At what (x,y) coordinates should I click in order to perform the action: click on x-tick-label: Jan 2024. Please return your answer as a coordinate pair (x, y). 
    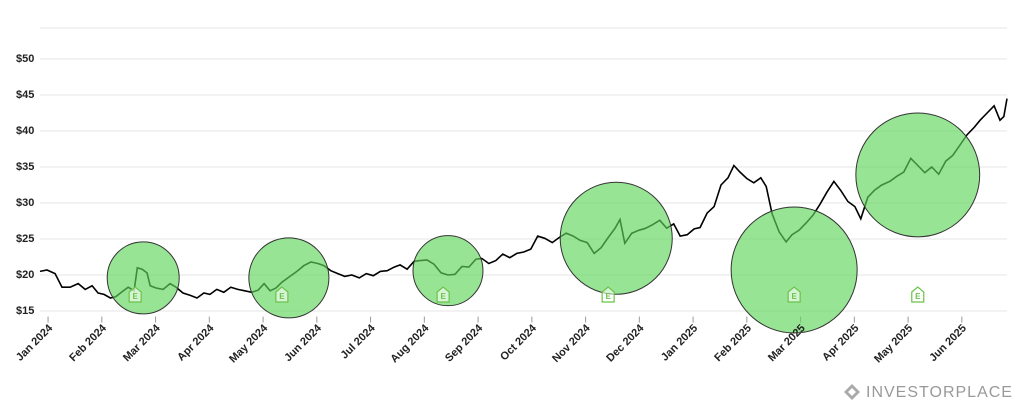
    Looking at the image, I should click on (35, 343).